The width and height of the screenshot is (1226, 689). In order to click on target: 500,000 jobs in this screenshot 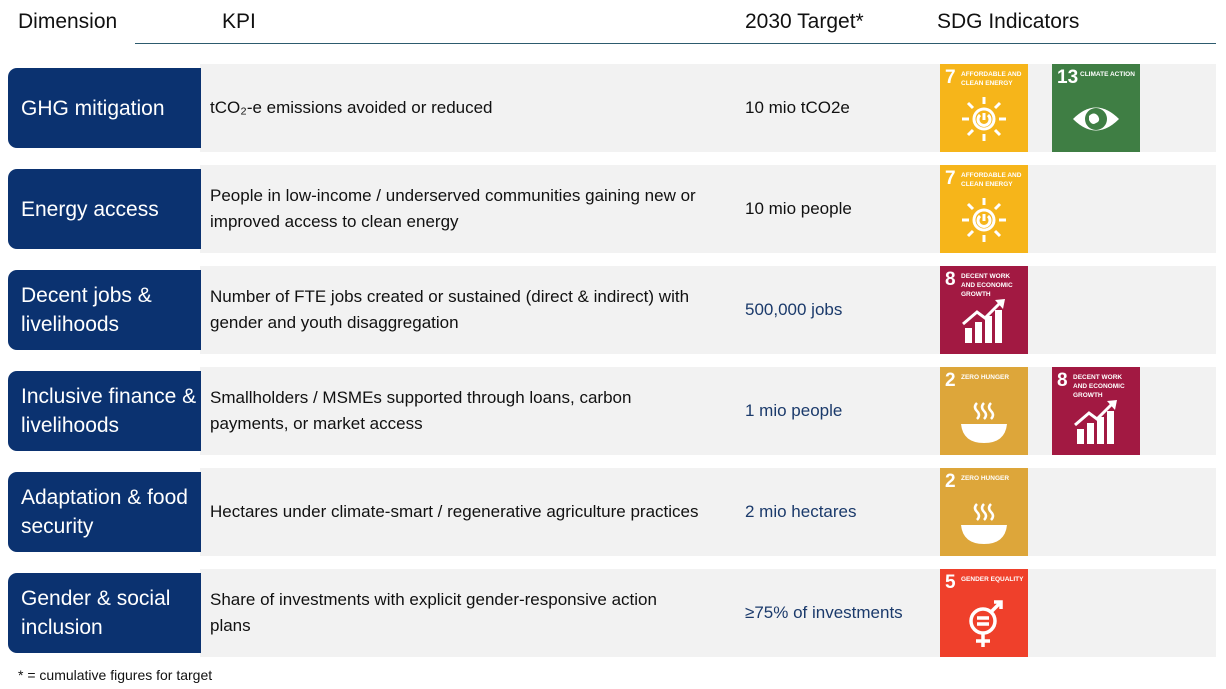, I will do `click(794, 309)`.